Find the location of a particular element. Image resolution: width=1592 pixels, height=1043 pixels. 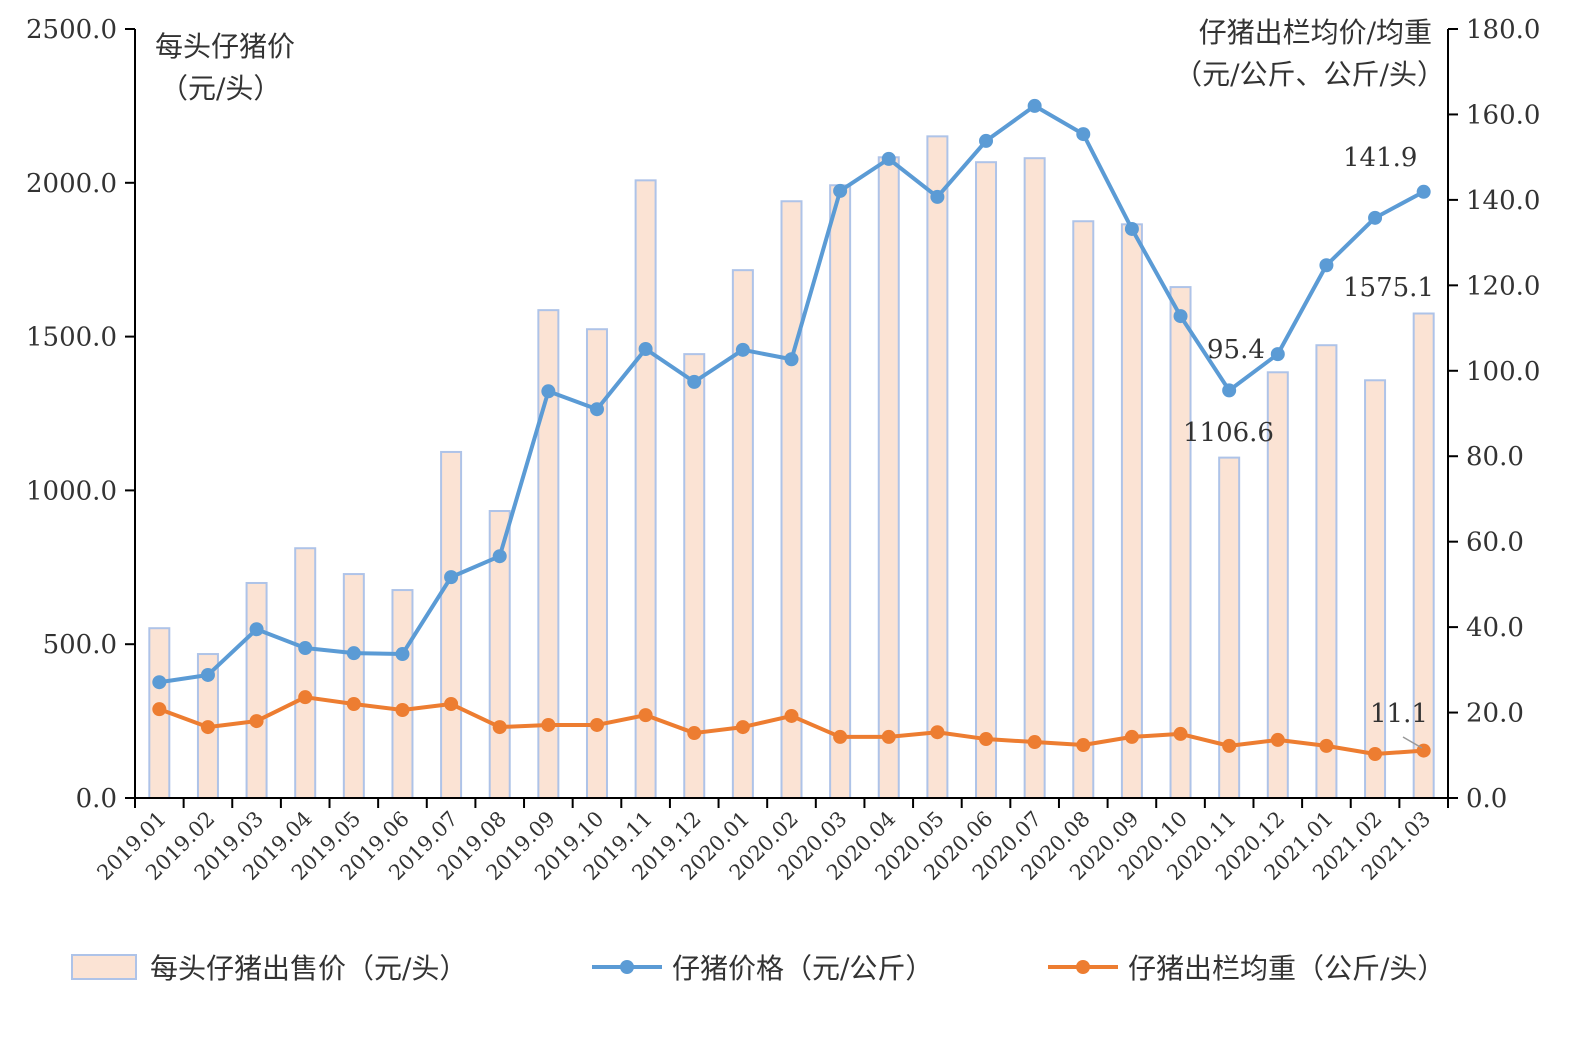

right-tick-label: 160.0 is located at coordinates (1503, 115).